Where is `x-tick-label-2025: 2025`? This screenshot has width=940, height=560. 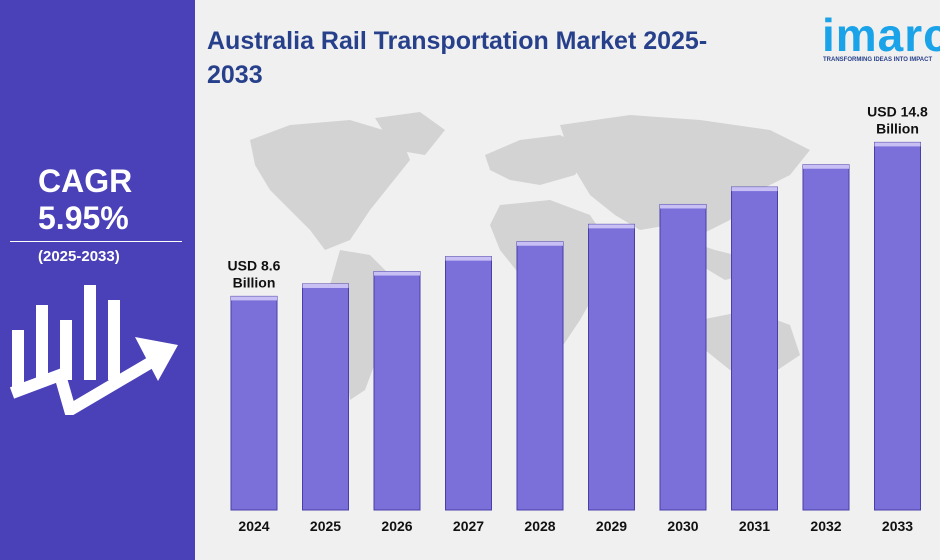
x-tick-label-2025: 2025 is located at coordinates (325, 526).